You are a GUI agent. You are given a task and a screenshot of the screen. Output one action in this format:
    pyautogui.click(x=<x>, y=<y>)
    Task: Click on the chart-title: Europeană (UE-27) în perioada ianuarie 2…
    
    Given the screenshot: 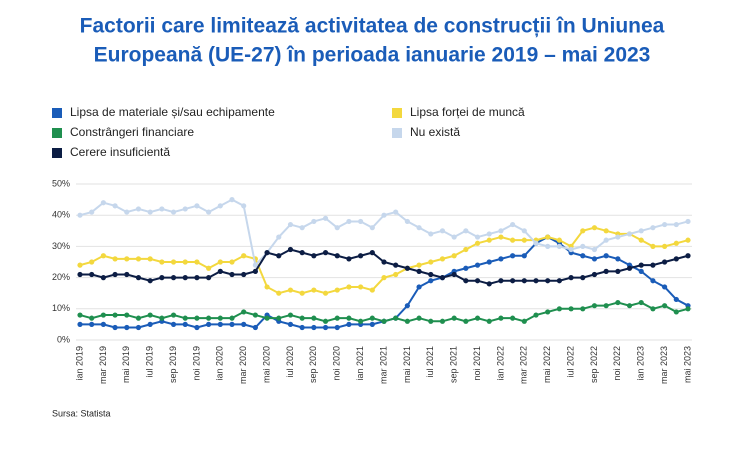 What is the action you would take?
    pyautogui.click(x=372, y=55)
    